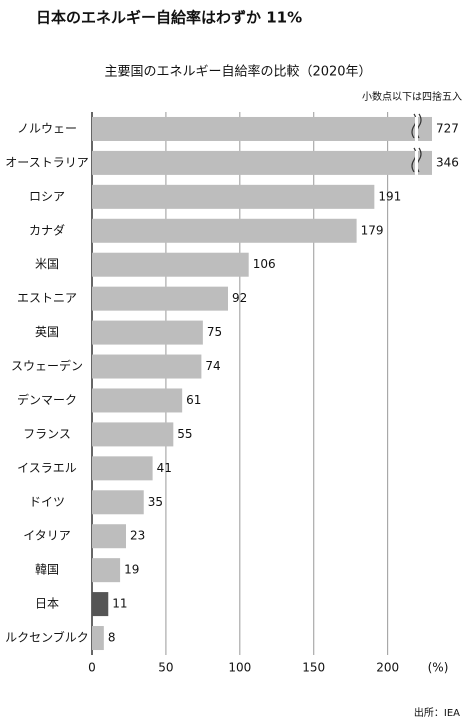  I want to click on category-label: カナダ, so click(47, 229).